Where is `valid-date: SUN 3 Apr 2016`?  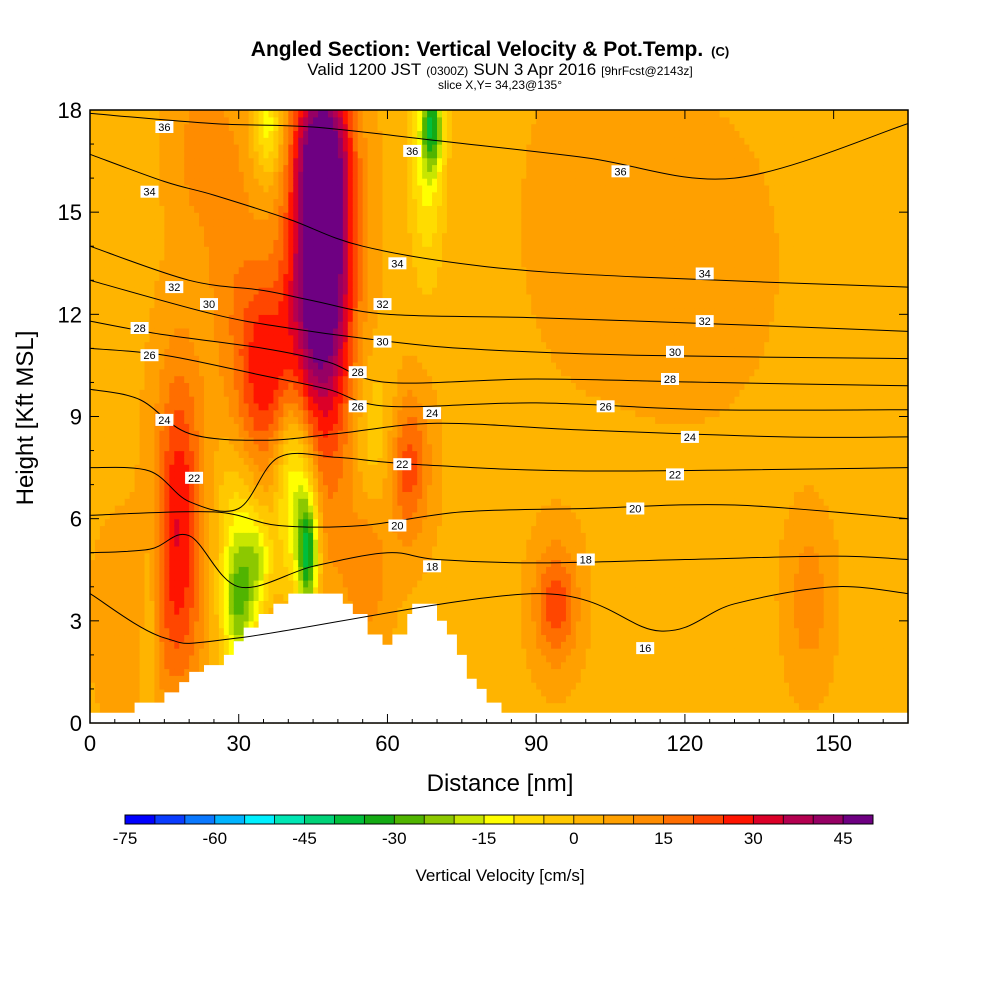
valid-date: SUN 3 Apr 2016 is located at coordinates (534, 69).